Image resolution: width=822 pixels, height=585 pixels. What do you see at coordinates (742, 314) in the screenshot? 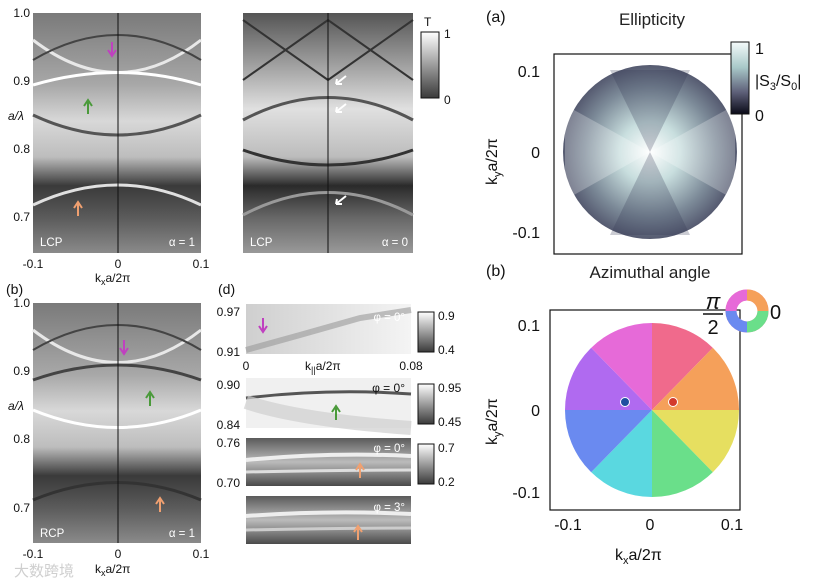
I see `color-wheel-legend: π 2 0` at bounding box center [742, 314].